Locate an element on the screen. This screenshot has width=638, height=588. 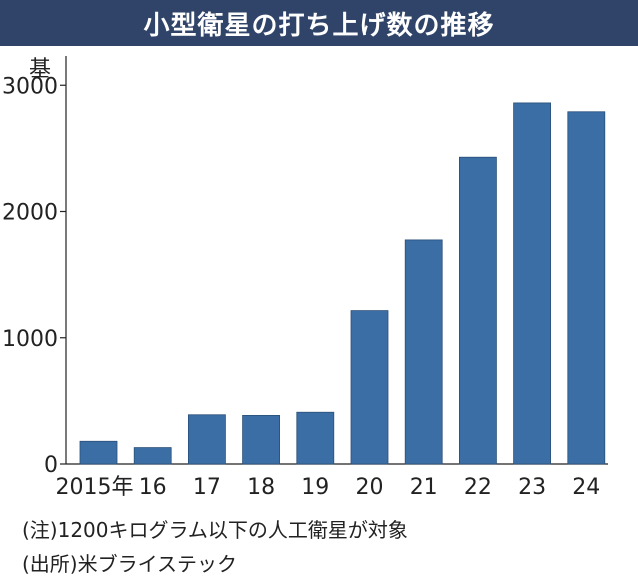
x-tick-label: 21 is located at coordinates (424, 487).